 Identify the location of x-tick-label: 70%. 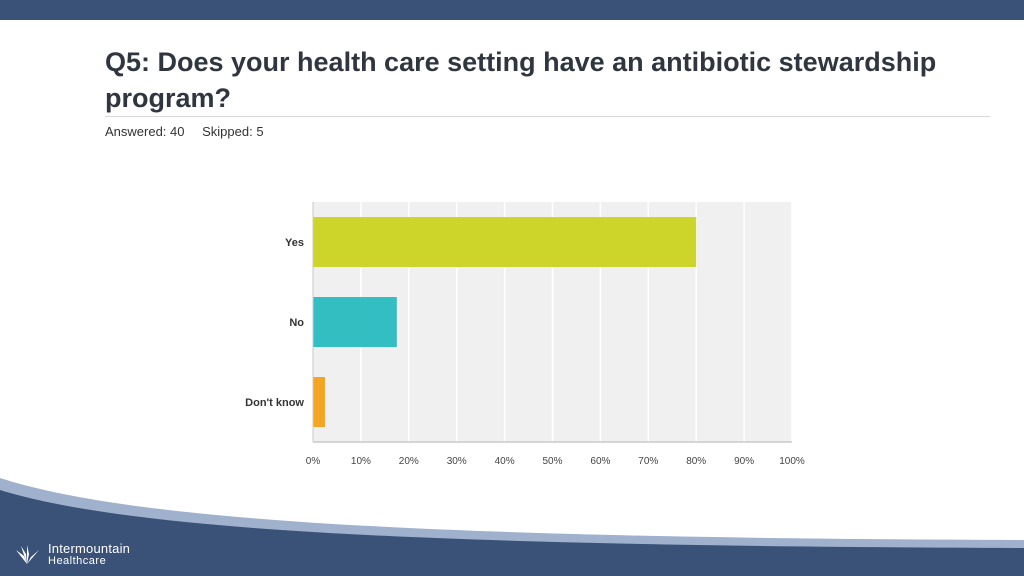
(648, 461).